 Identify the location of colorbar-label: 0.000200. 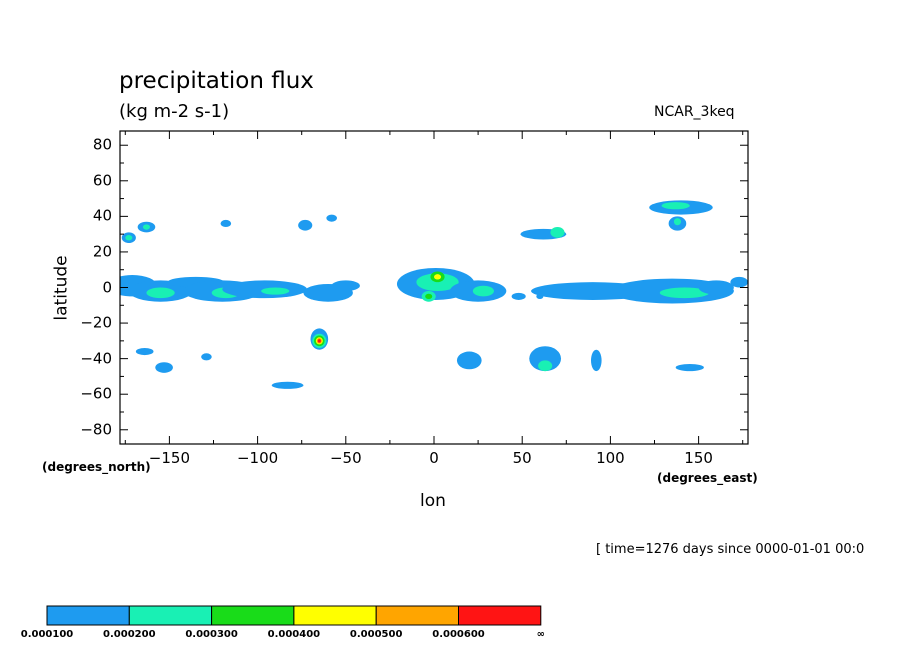
(129, 634).